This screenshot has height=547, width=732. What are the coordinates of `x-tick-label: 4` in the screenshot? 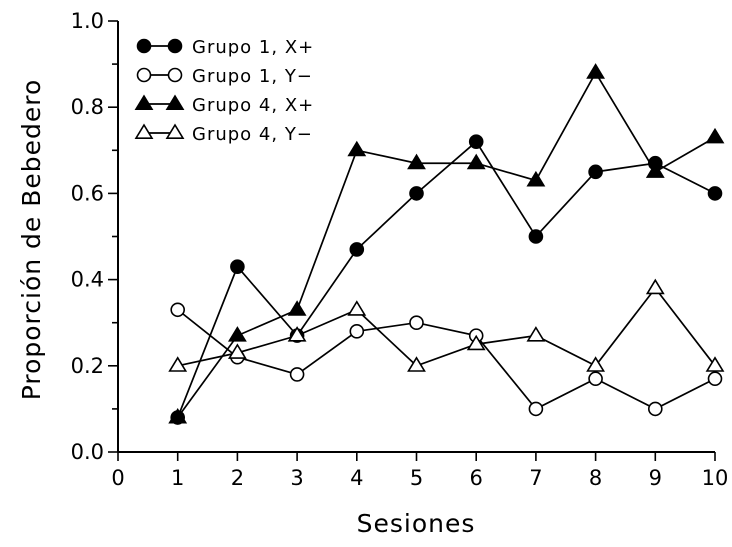 It's located at (356, 478).